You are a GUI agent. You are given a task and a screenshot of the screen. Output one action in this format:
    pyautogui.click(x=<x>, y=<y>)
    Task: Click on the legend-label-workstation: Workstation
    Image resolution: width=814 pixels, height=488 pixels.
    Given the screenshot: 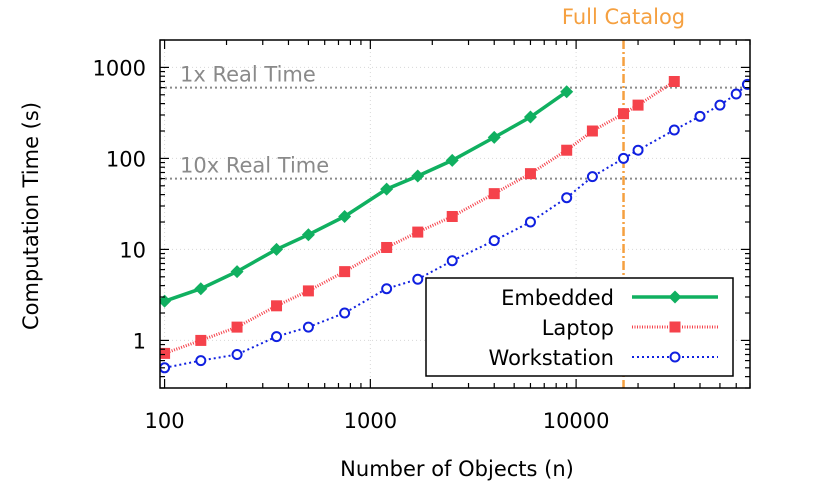 What is the action you would take?
    pyautogui.click(x=551, y=358)
    